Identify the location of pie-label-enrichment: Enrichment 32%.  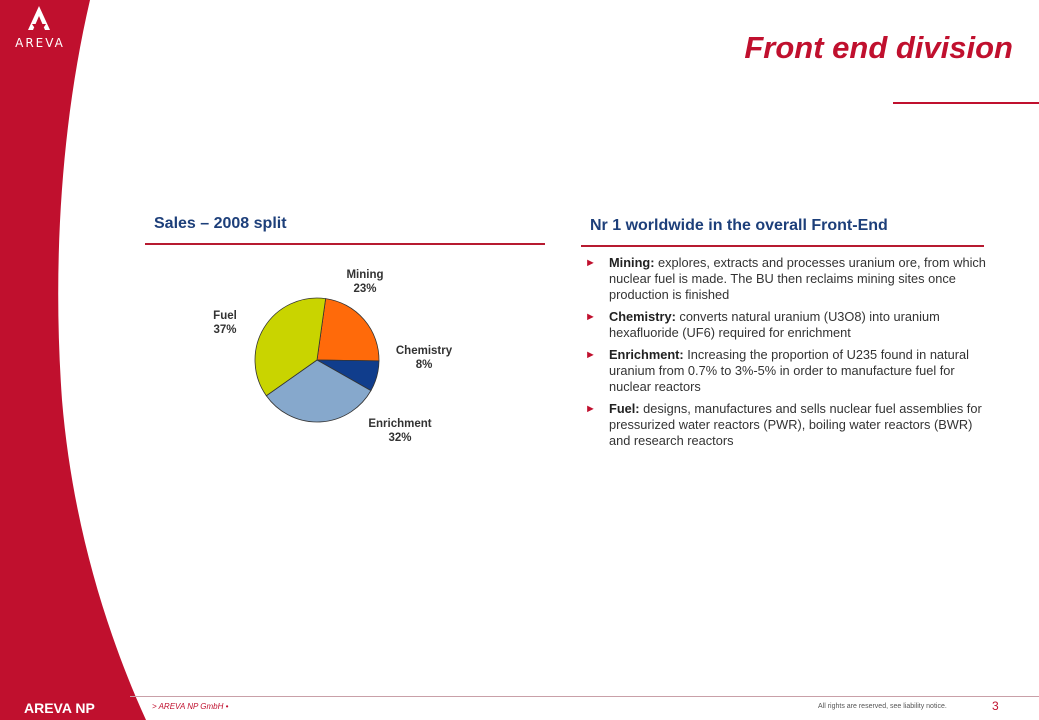
(400, 431).